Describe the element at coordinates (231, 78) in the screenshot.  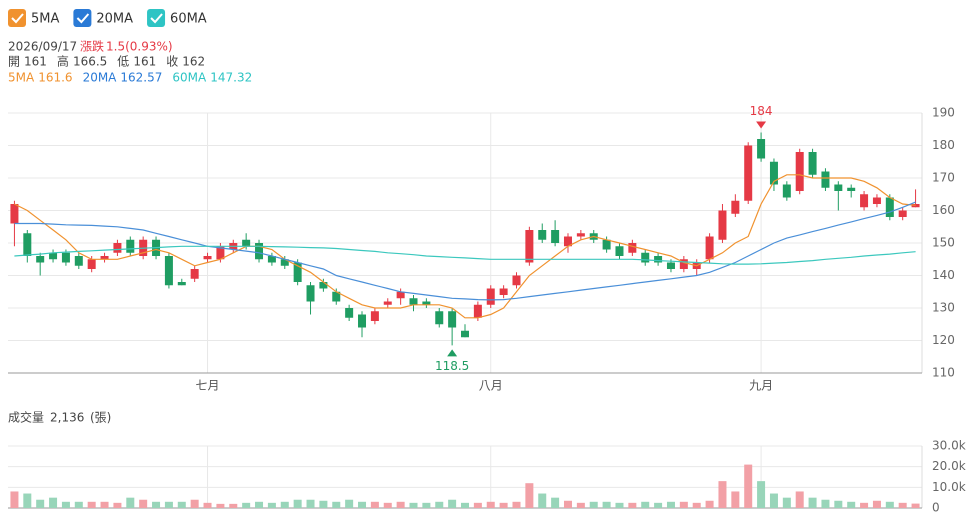
I see `ma-value: 147.32` at that location.